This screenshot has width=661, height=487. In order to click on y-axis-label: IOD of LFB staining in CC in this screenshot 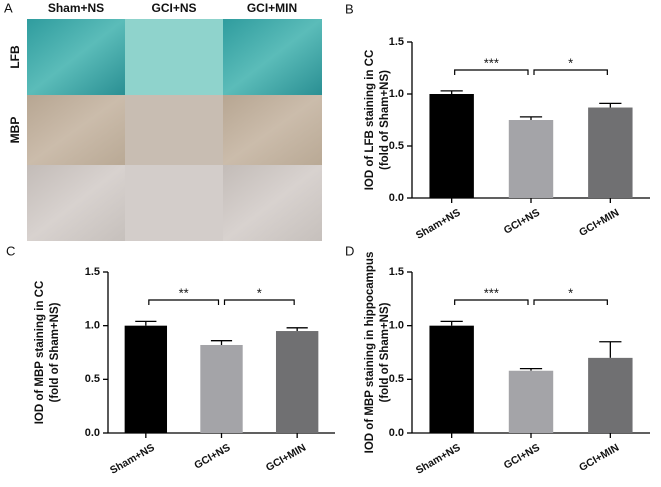, I will do `click(370, 120)`.